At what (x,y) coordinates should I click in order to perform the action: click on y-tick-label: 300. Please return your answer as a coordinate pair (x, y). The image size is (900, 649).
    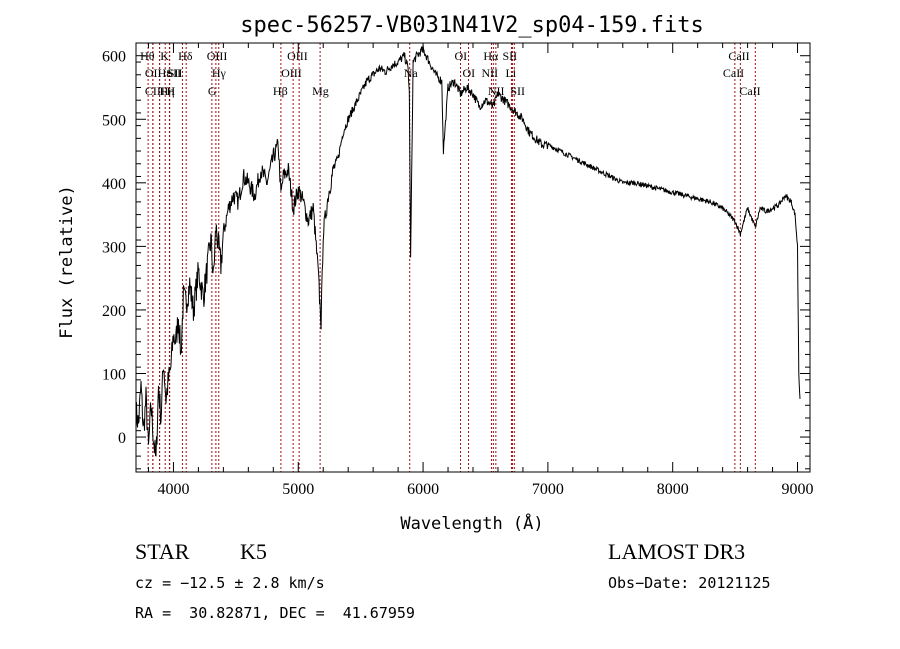
    Looking at the image, I should click on (114, 247).